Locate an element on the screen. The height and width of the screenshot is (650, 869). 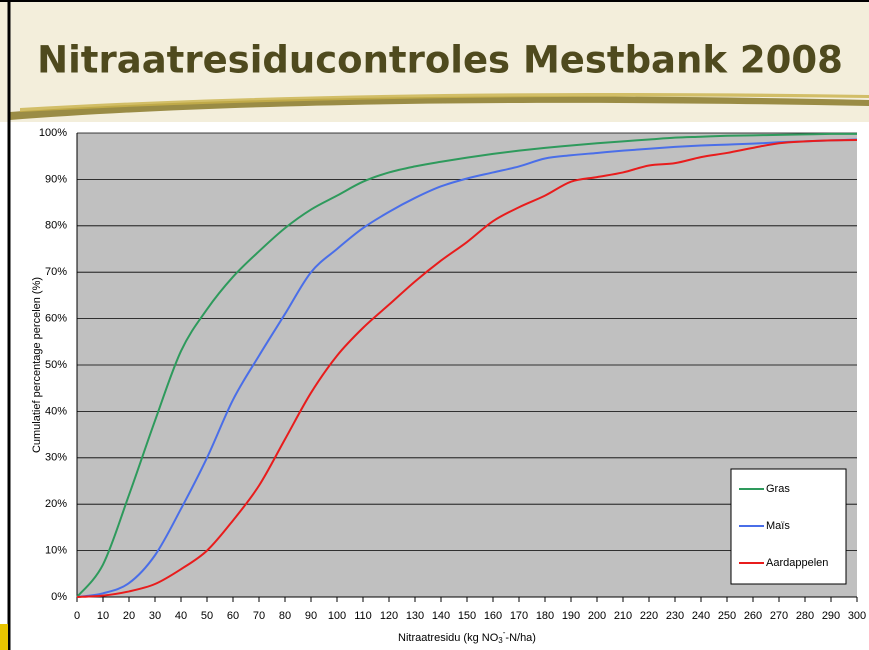
x-tick-label: 260 is located at coordinates (753, 616).